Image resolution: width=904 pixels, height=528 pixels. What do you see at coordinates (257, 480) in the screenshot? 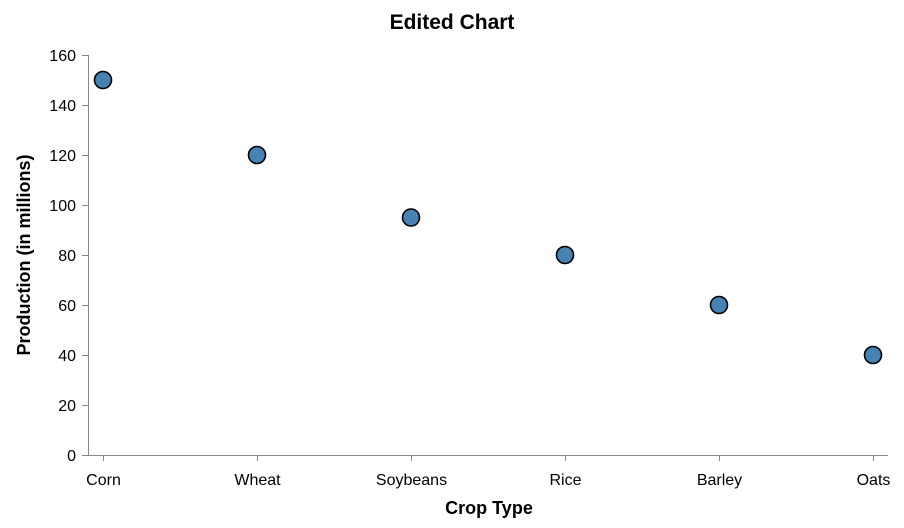
I see `x-tick-label: Wheat` at bounding box center [257, 480].